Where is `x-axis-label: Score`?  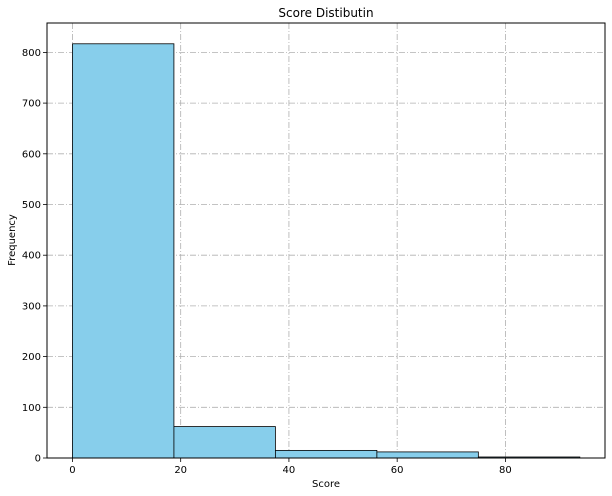 x-axis-label: Score is located at coordinates (326, 484).